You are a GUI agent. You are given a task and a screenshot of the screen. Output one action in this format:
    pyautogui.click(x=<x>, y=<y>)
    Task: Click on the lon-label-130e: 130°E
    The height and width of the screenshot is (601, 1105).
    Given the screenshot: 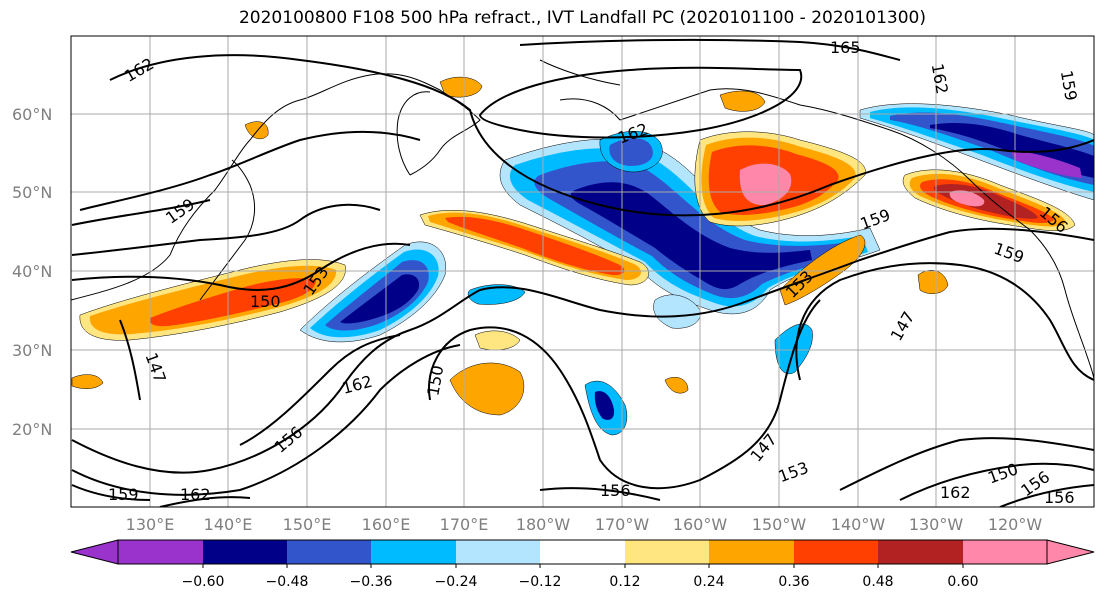 What is the action you would take?
    pyautogui.click(x=150, y=524)
    